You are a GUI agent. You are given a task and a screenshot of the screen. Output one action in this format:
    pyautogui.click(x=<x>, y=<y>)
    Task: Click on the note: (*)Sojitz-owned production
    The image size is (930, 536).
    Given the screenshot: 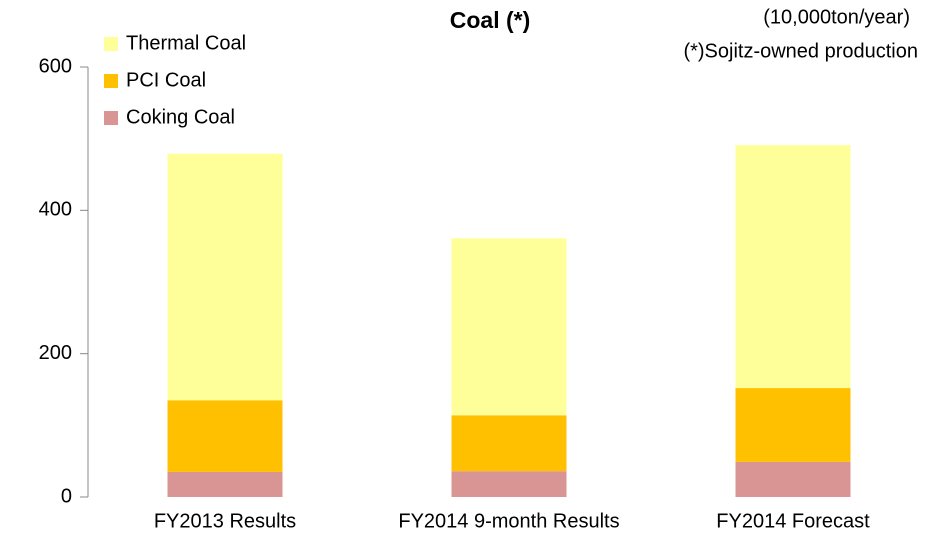 What is the action you would take?
    pyautogui.click(x=800, y=51)
    